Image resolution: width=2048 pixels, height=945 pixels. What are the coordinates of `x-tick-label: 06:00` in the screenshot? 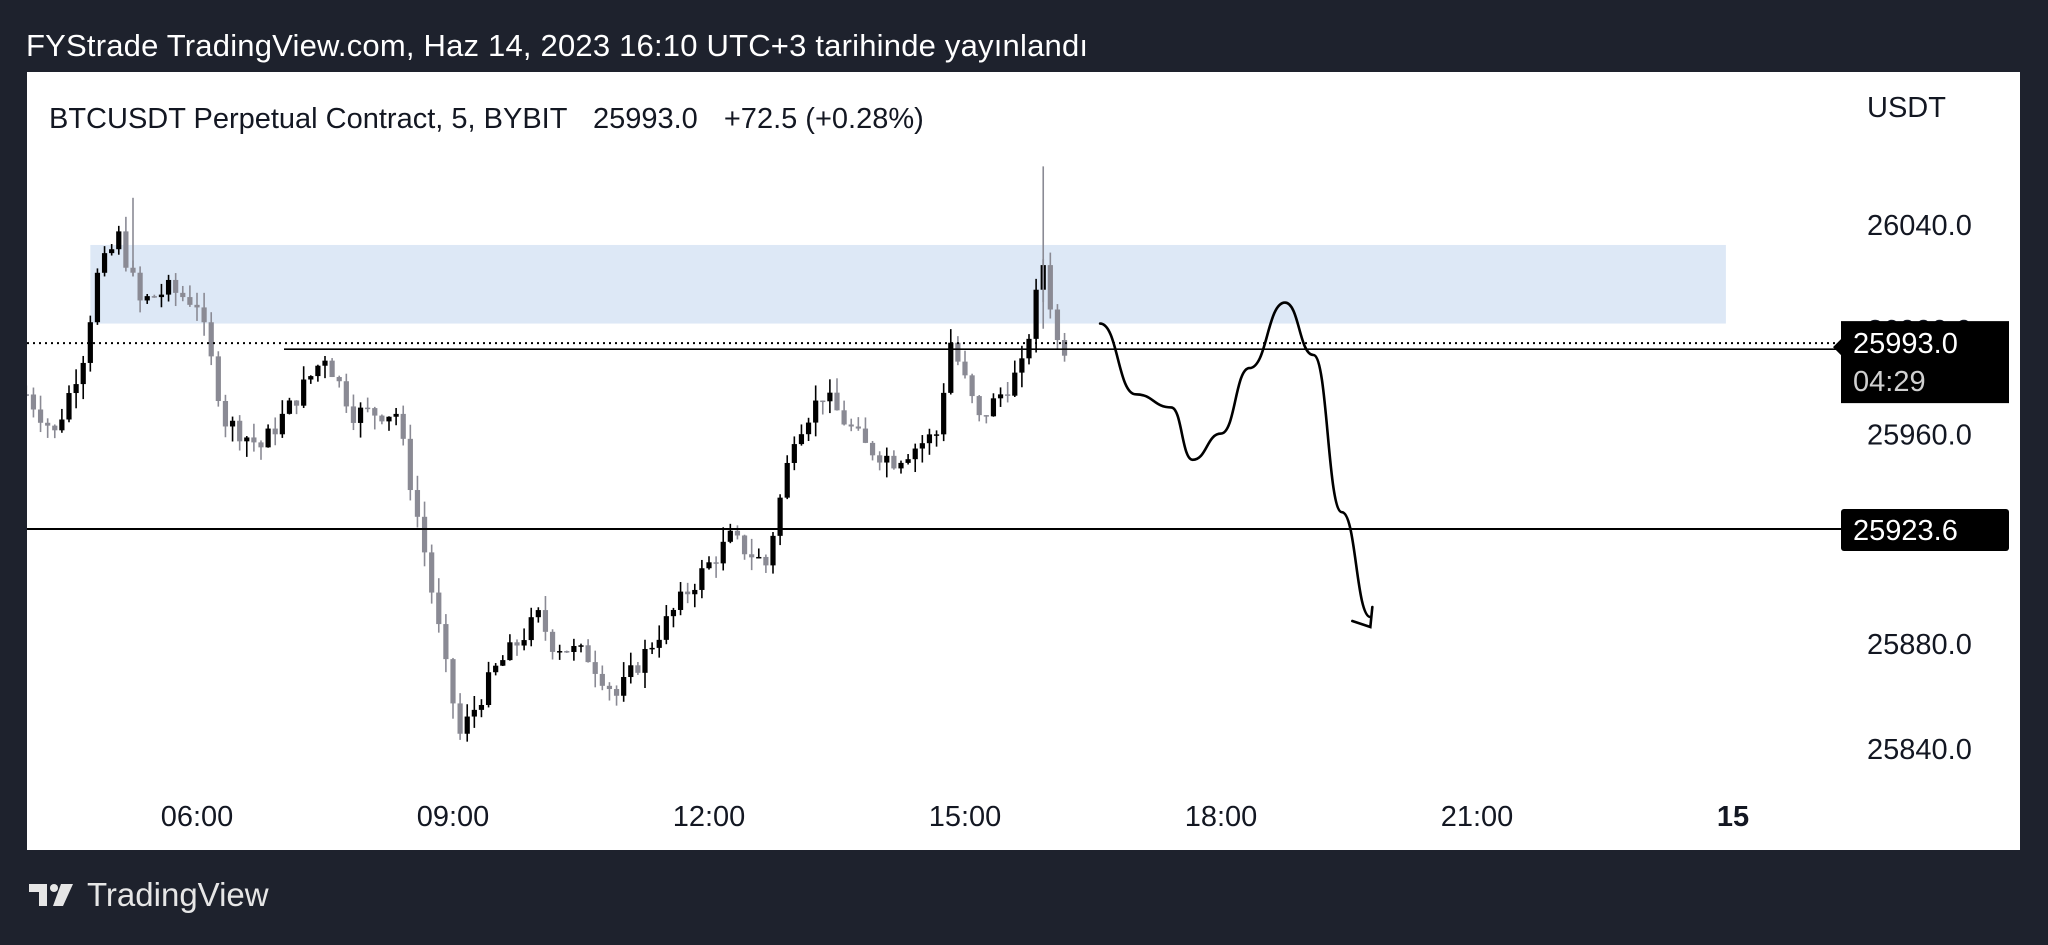 It's located at (197, 817).